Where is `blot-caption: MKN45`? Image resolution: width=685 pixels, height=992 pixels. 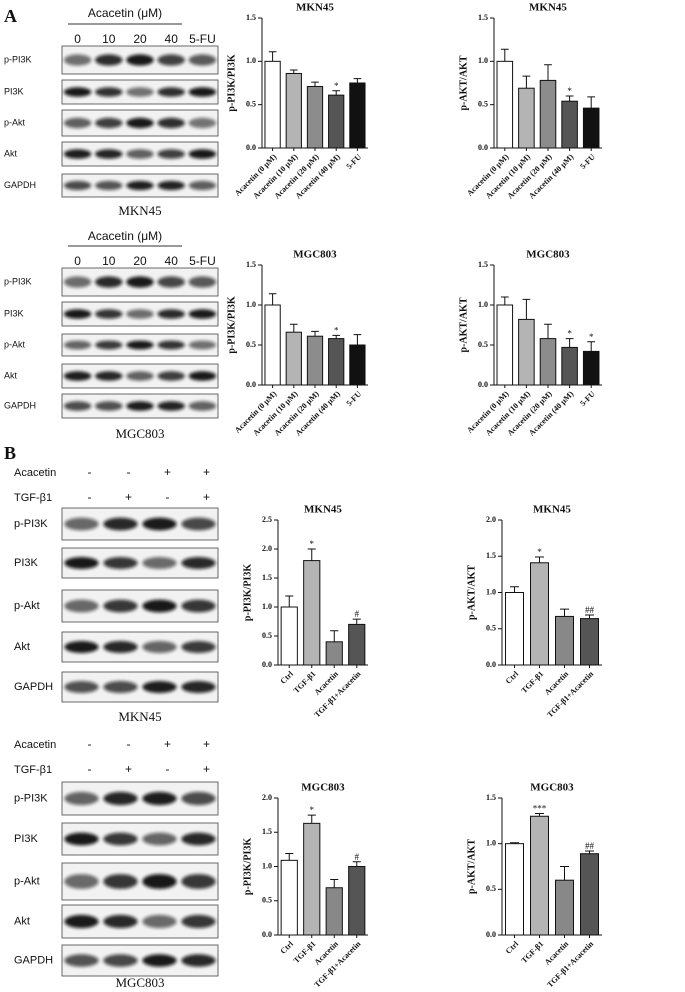
blot-caption: MKN45 is located at coordinates (139, 210).